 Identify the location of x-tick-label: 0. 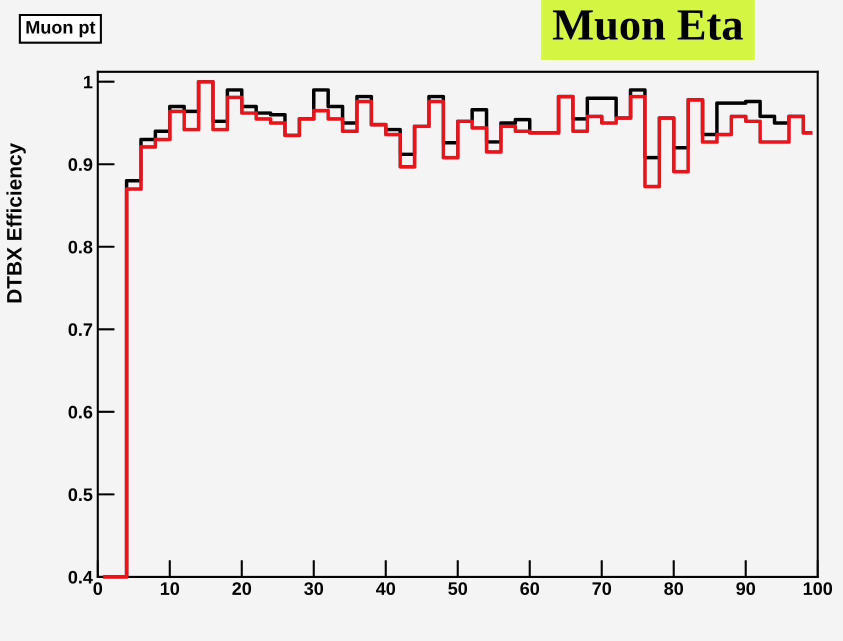
(97, 589).